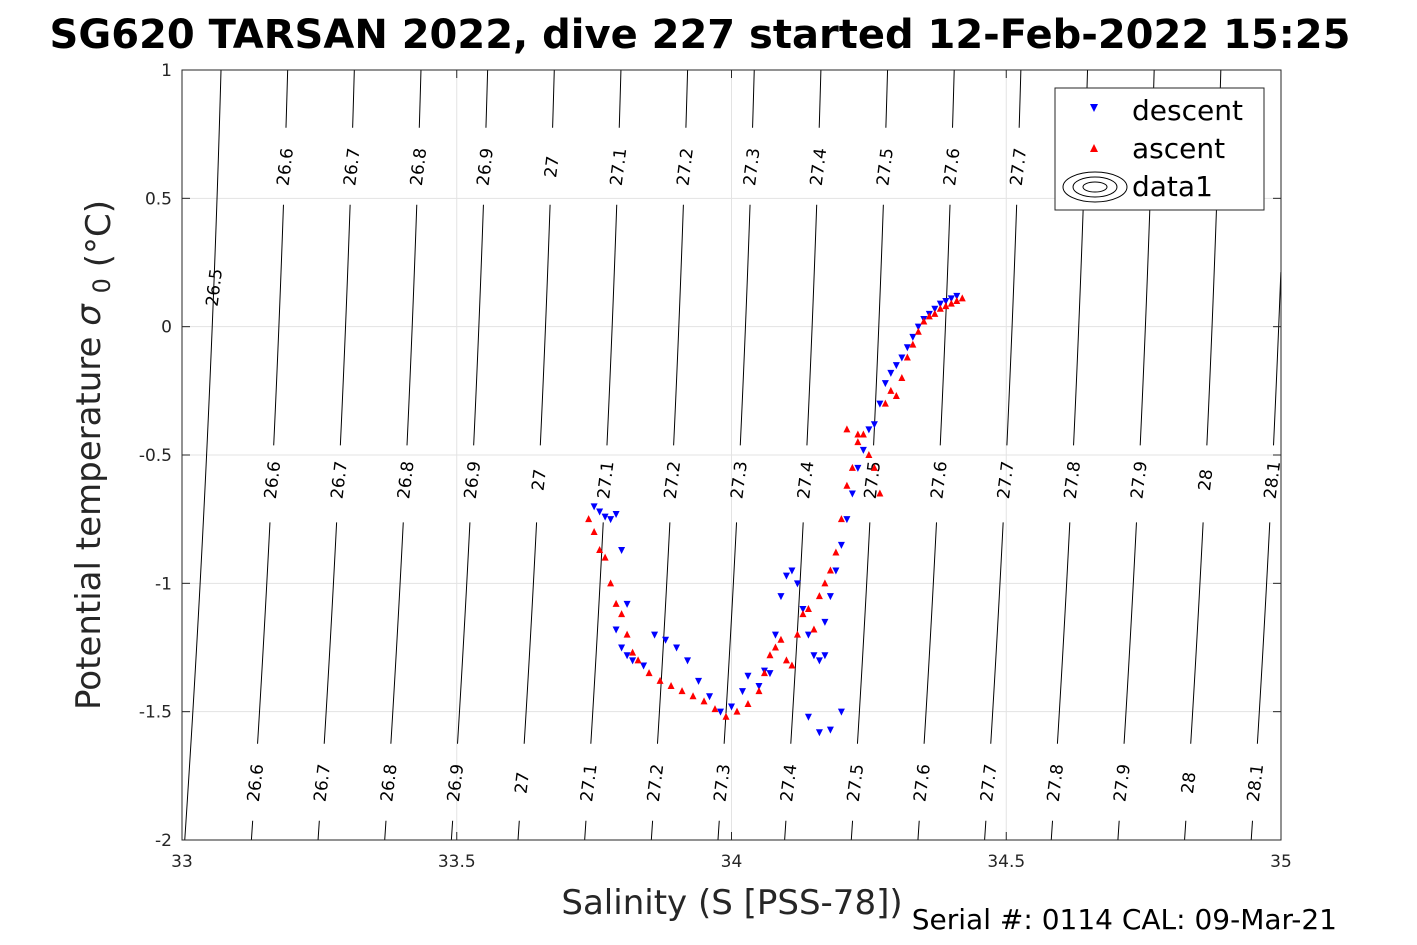 Image resolution: width=1417 pixels, height=945 pixels. Describe the element at coordinates (739, 480) in the screenshot. I see `contour-label: 27.3` at that location.